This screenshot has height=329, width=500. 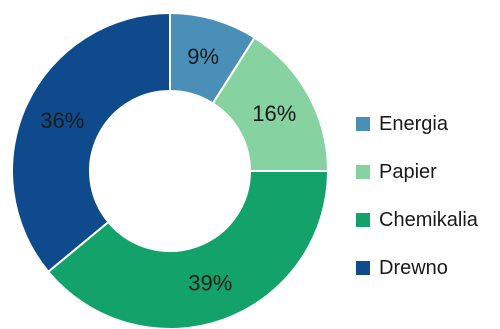 I want to click on slice-papier, so click(x=270, y=104).